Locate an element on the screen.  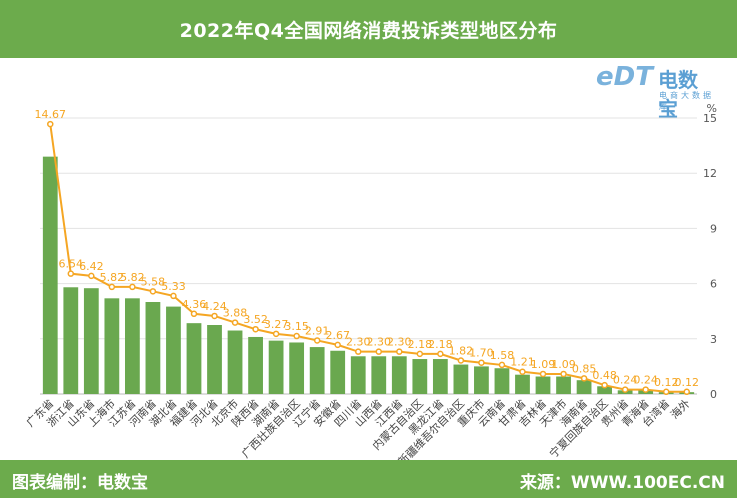
data-label: 2.91 is located at coordinates (317, 330).